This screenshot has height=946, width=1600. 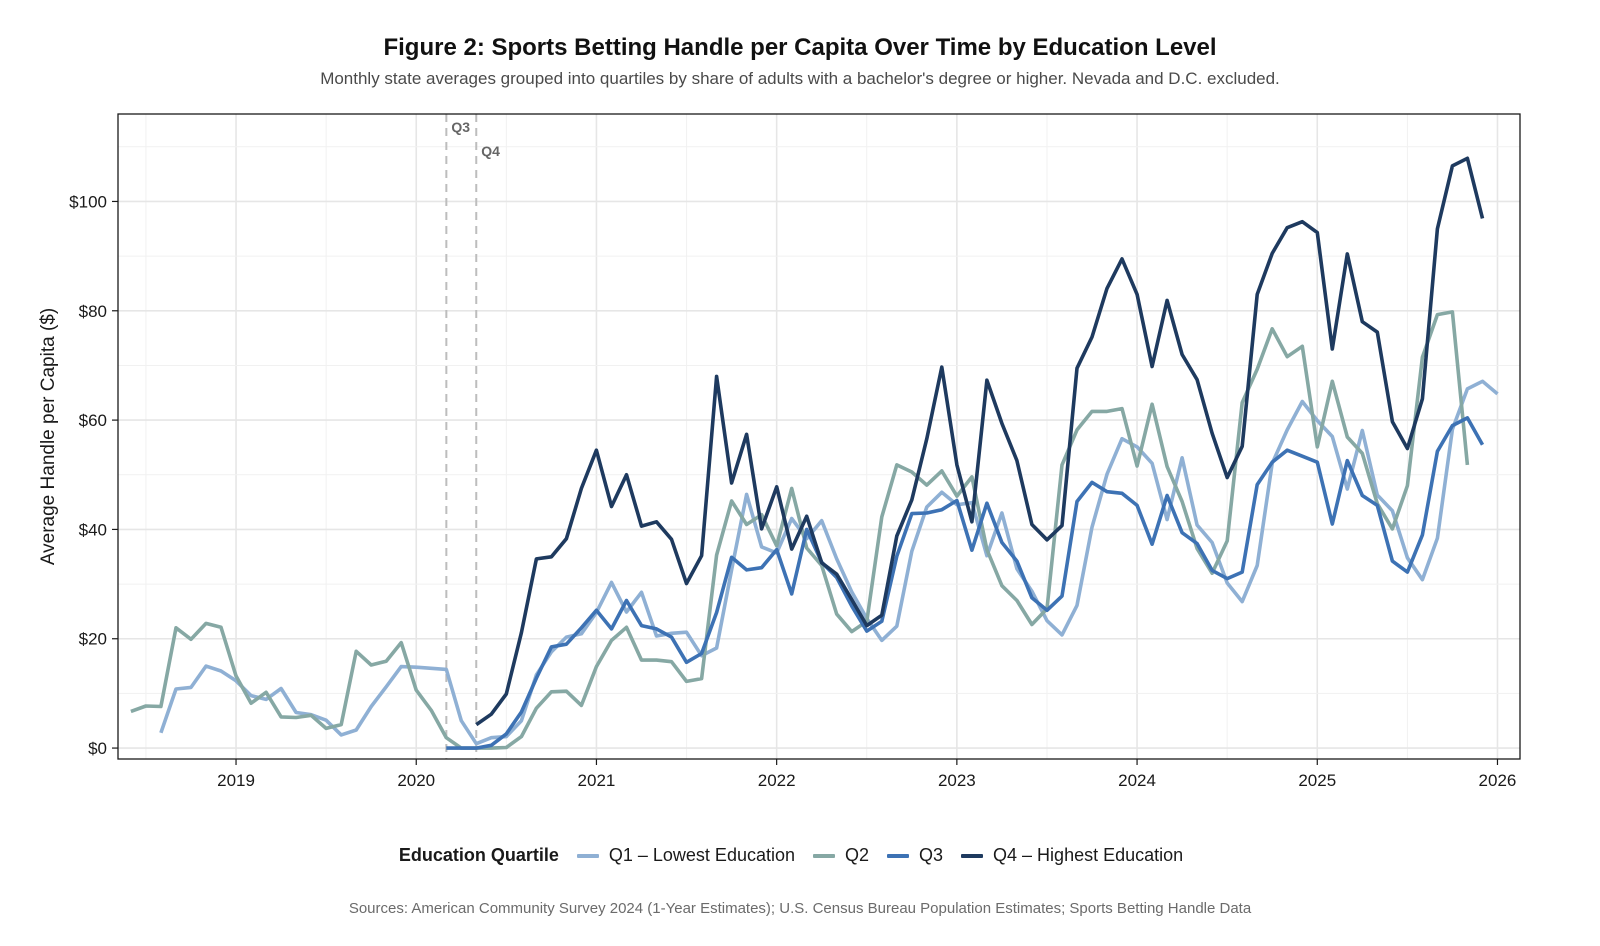 I want to click on x-tick-label: 2020, so click(x=416, y=780).